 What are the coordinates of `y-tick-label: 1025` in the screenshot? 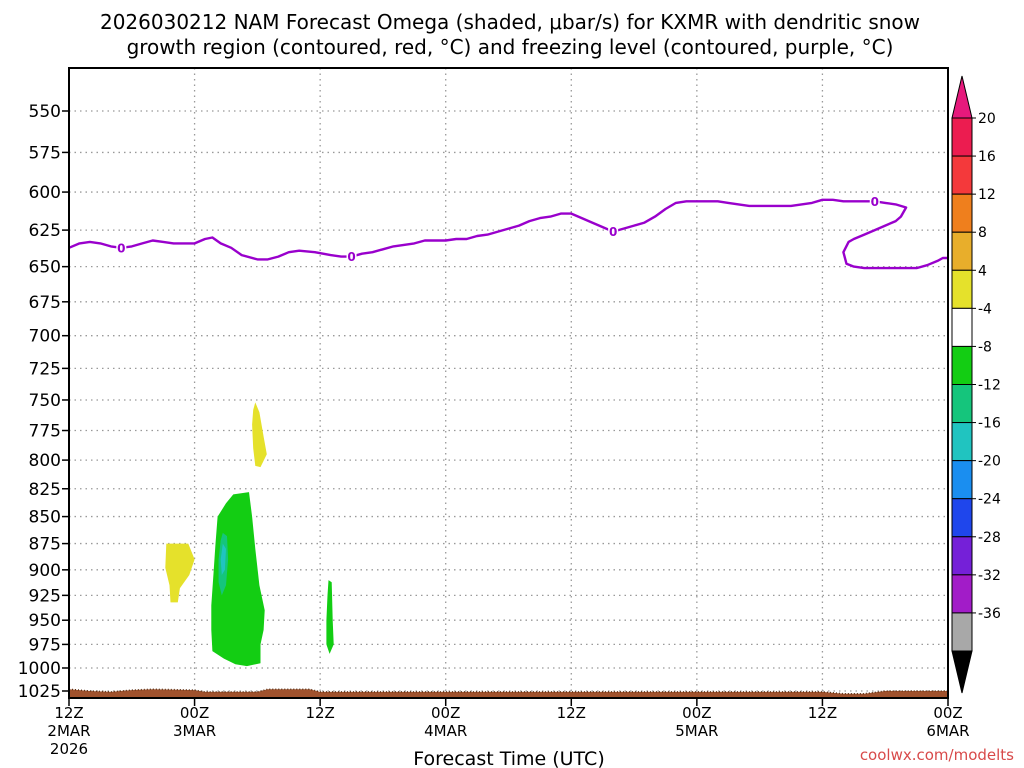 It's located at (39, 692).